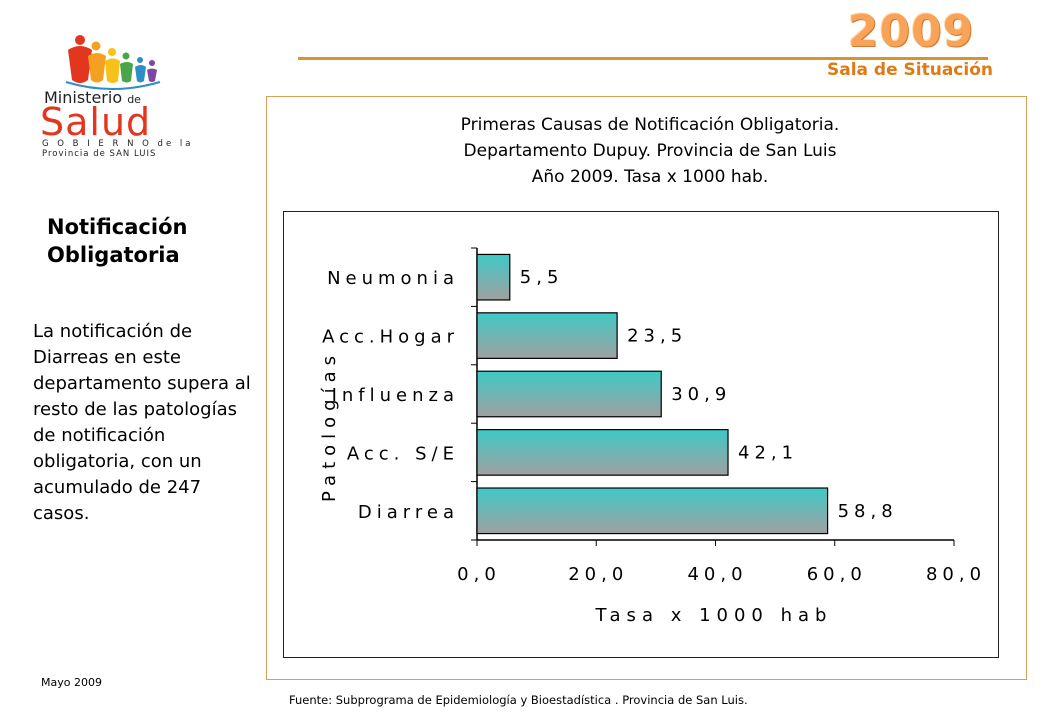 Image resolution: width=1040 pixels, height=720 pixels. Describe the element at coordinates (542, 277) in the screenshot. I see `data-label: 5,5` at that location.